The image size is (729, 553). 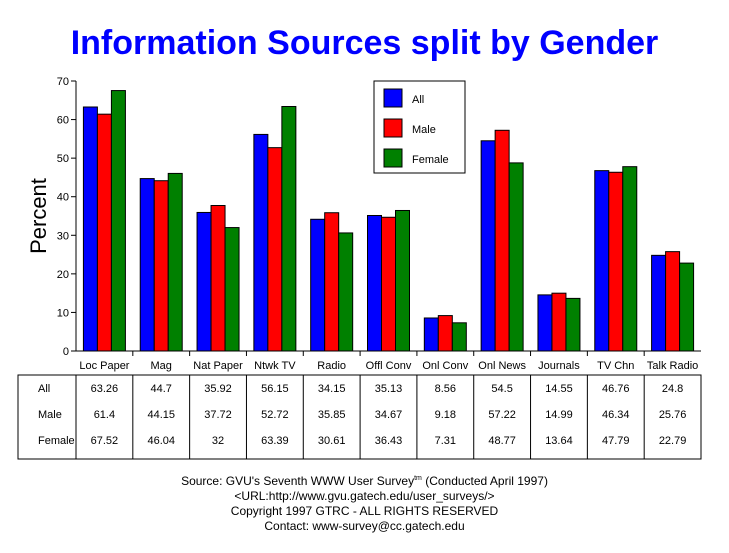 What do you see at coordinates (275, 441) in the screenshot?
I see `table-cell: 63.39` at bounding box center [275, 441].